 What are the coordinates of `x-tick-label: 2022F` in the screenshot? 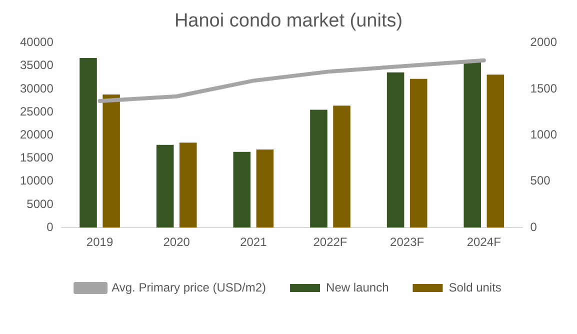 It's located at (330, 242).